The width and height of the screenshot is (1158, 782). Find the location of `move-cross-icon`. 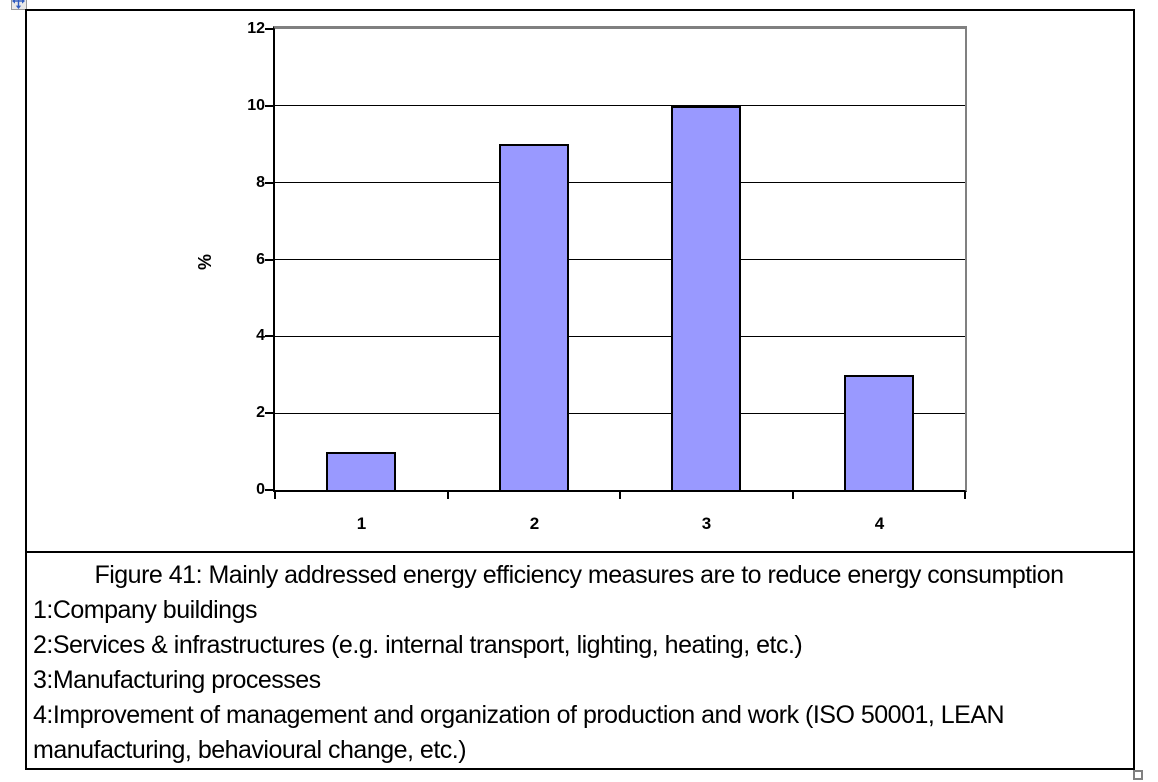

move-cross-icon is located at coordinates (18, 4).